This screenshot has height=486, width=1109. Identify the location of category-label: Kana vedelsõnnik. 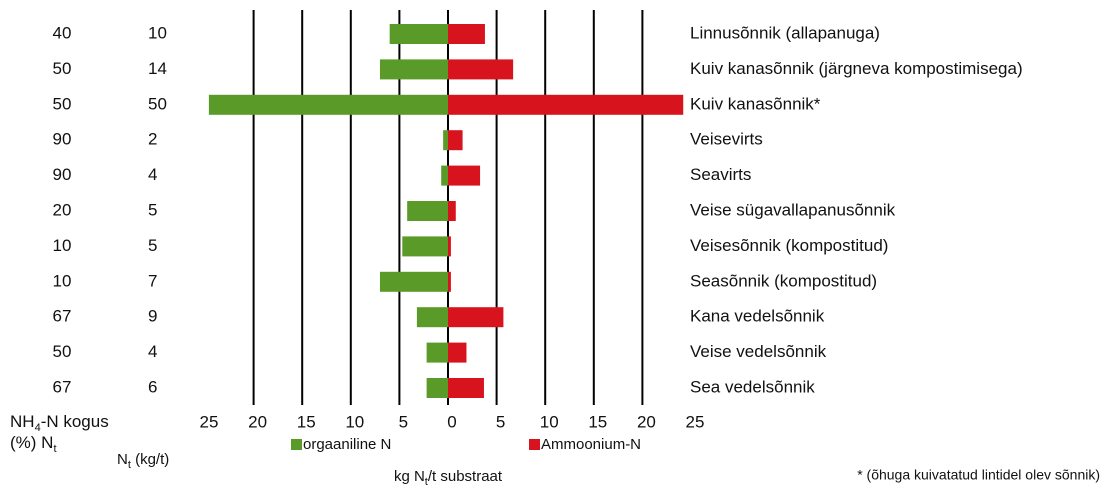
(757, 316).